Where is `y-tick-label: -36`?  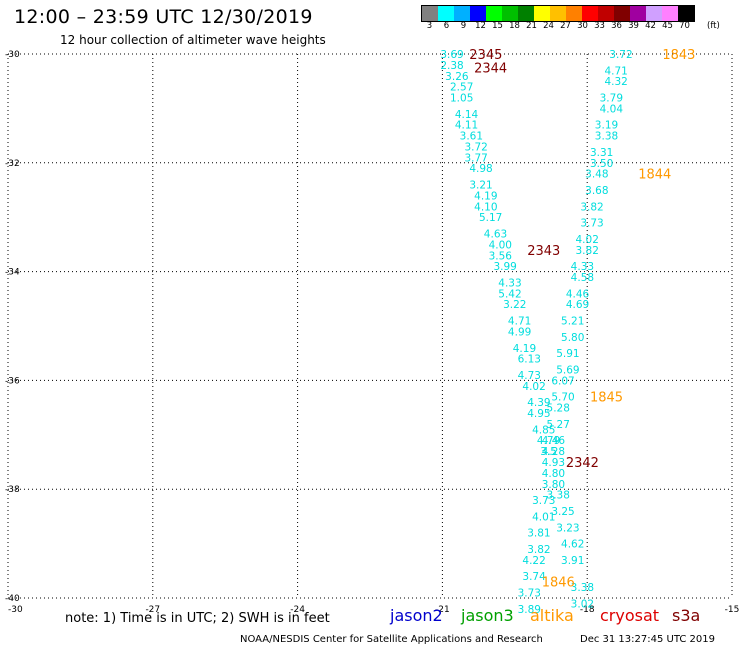 y-tick-label: -36 is located at coordinates (12, 381).